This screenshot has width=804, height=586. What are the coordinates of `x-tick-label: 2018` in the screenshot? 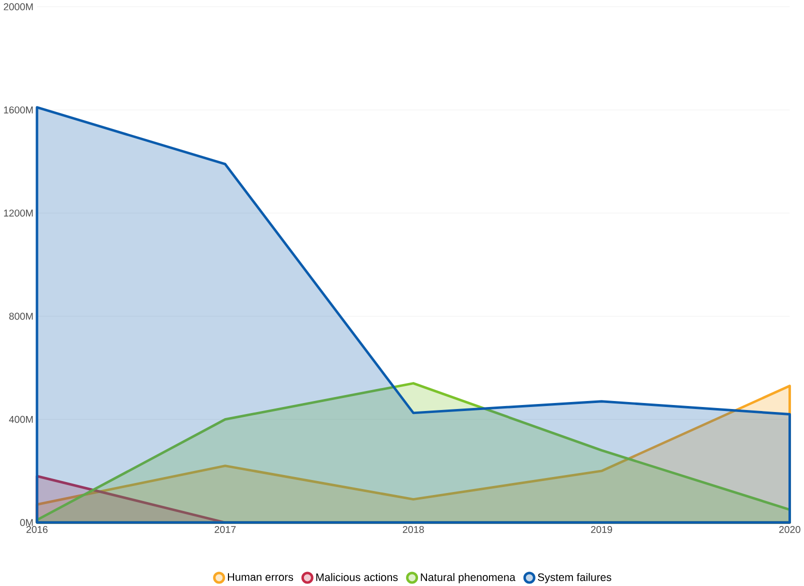 It's located at (413, 529).